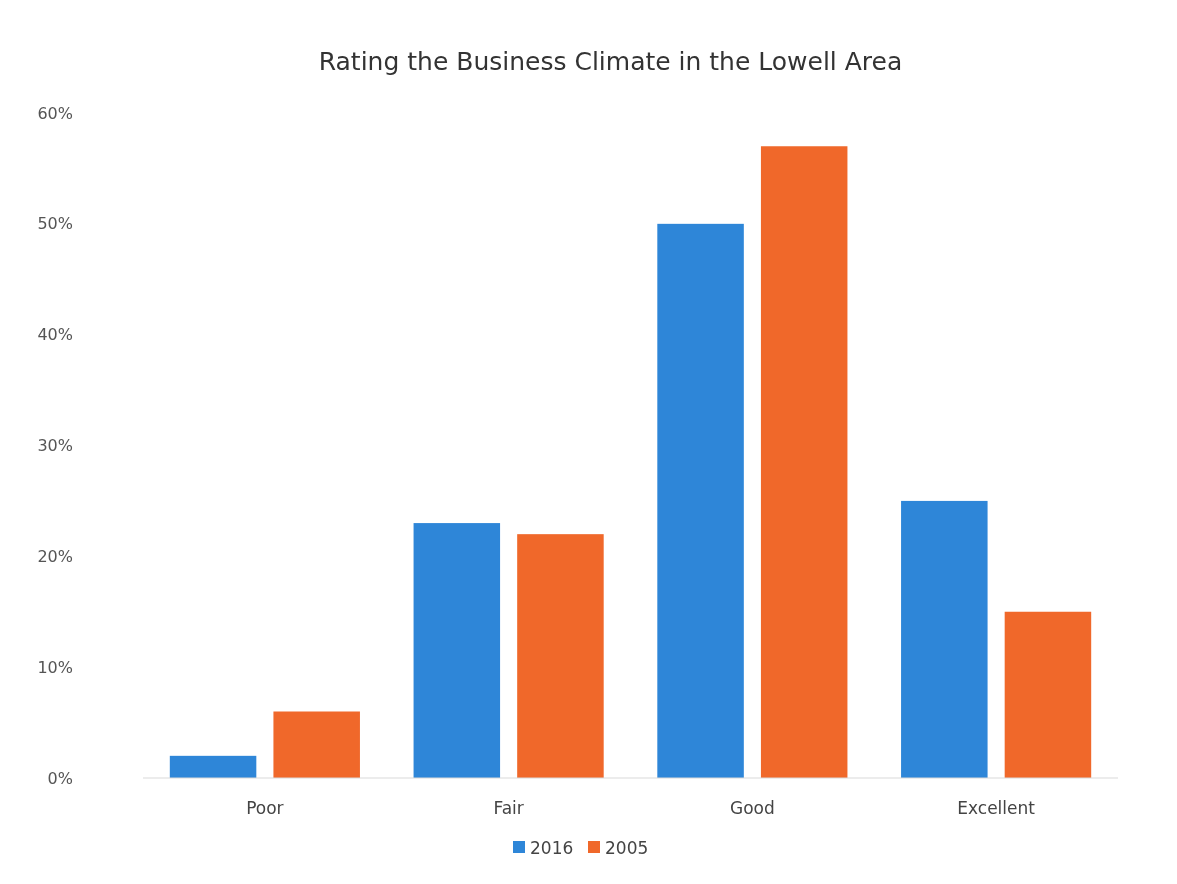 The width and height of the screenshot is (1177, 884). Describe the element at coordinates (508, 808) in the screenshot. I see `x-tick-label: Fair` at that location.